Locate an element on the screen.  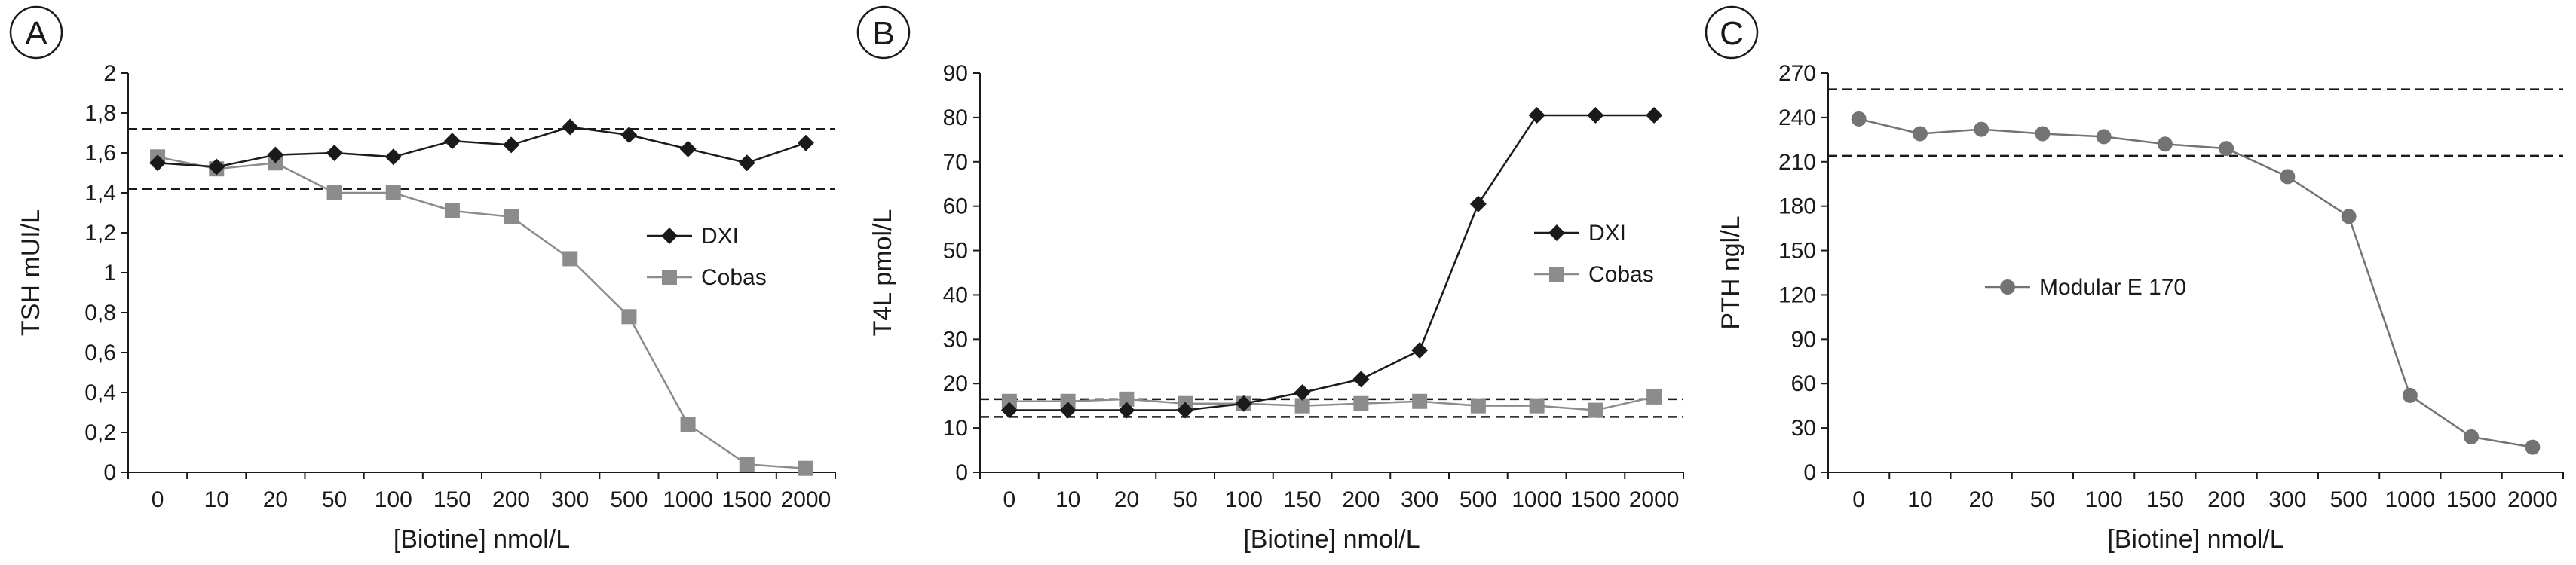
y-tick-label: 1,6 is located at coordinates (100, 153).